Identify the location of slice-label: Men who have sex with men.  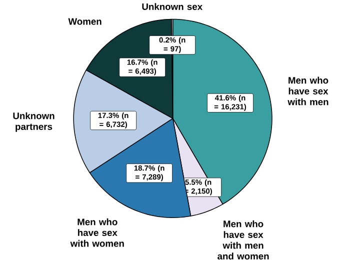
(308, 91).